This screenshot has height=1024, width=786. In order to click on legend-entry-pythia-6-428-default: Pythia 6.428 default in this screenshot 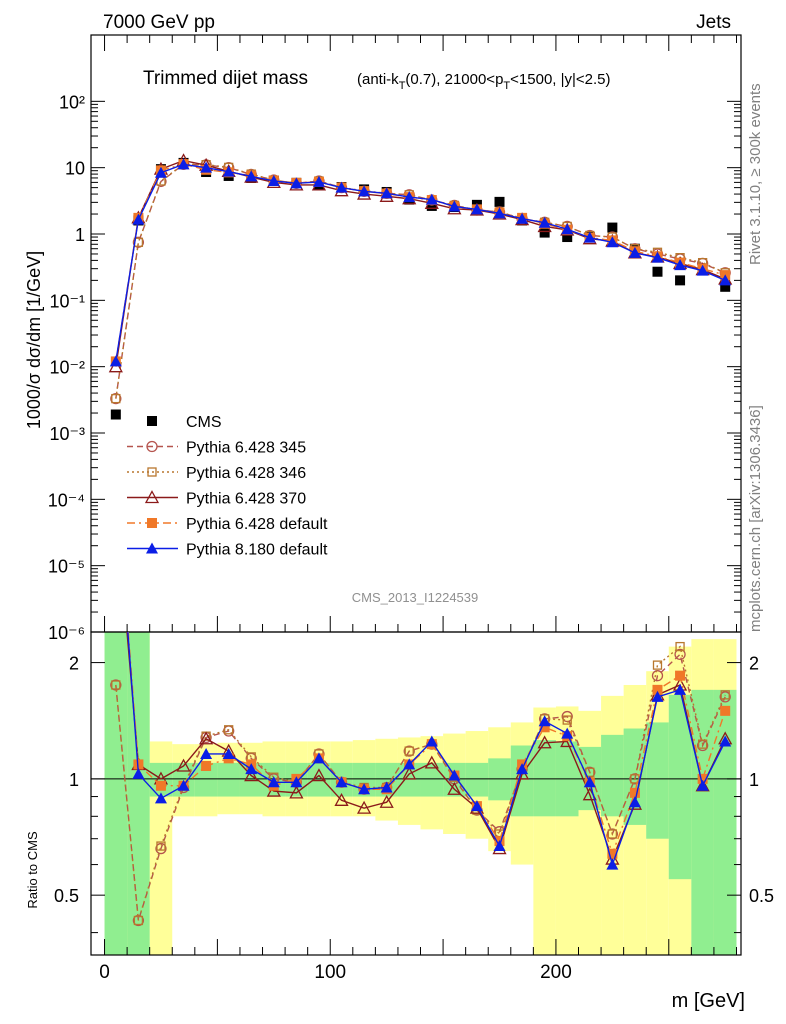, I will do `click(227, 524)`.